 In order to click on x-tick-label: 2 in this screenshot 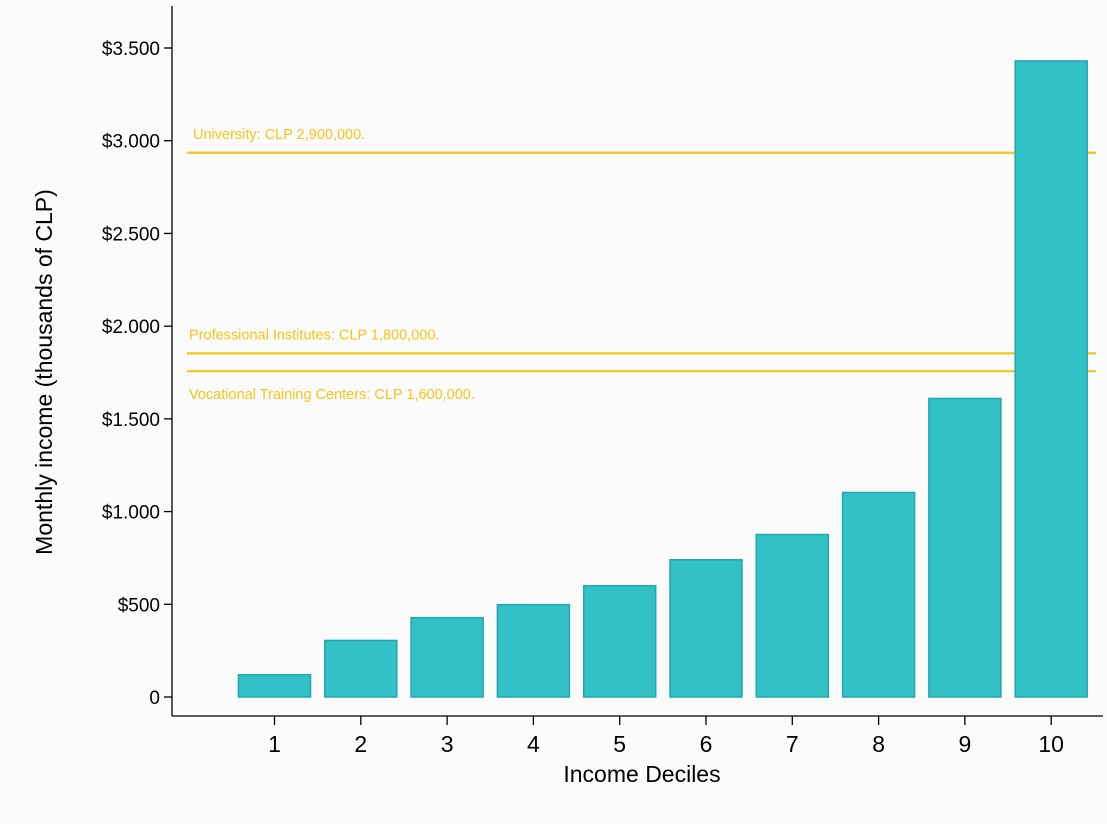, I will do `click(360, 744)`.